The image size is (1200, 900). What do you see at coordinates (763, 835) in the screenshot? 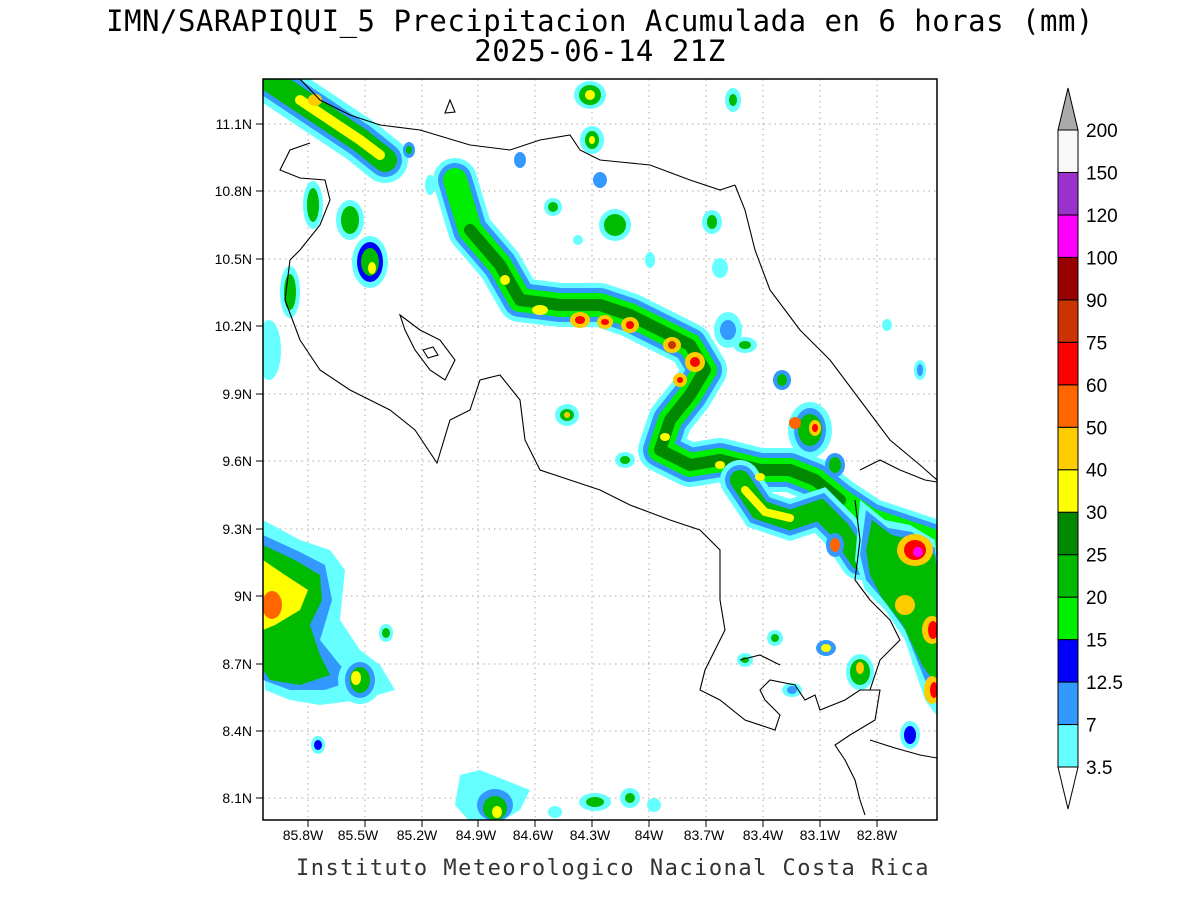
I see `x-tick-label: 83.4W` at bounding box center [763, 835].